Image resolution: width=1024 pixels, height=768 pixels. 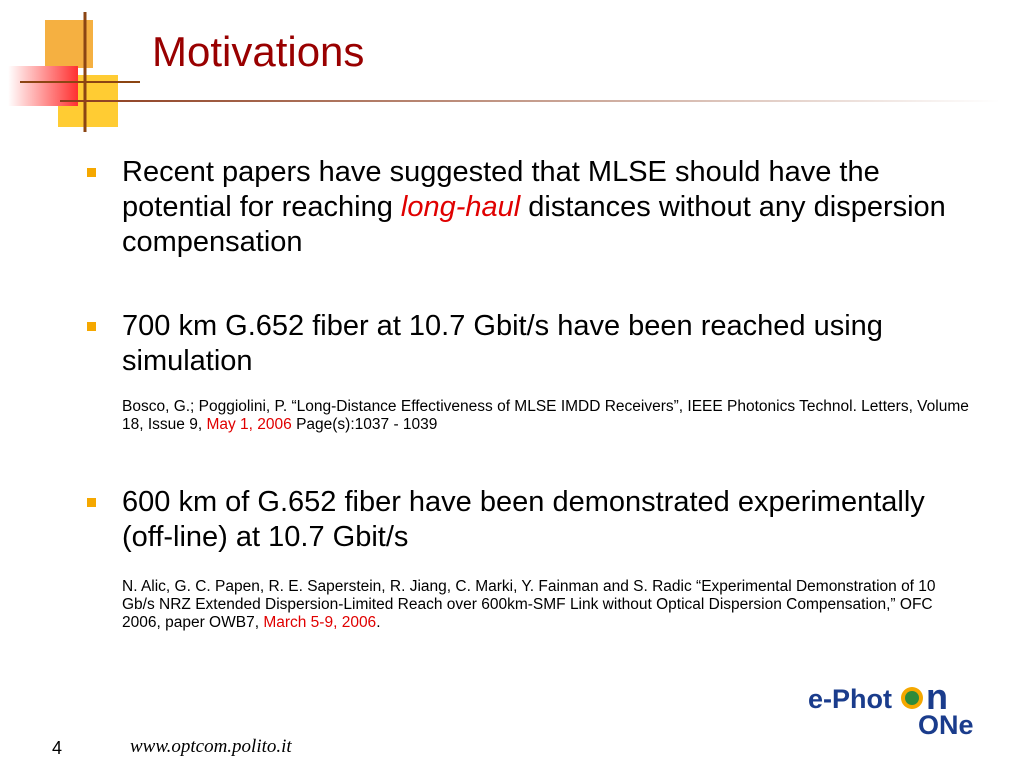 I want to click on logo: e-Phot n ONe, so click(x=903, y=709).